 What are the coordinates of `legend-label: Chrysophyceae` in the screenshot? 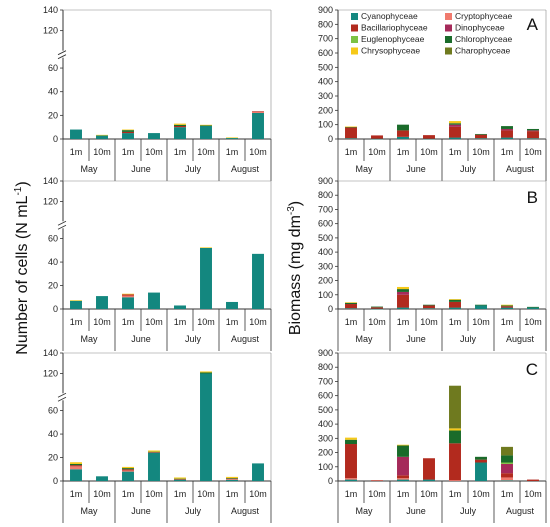 It's located at (390, 51).